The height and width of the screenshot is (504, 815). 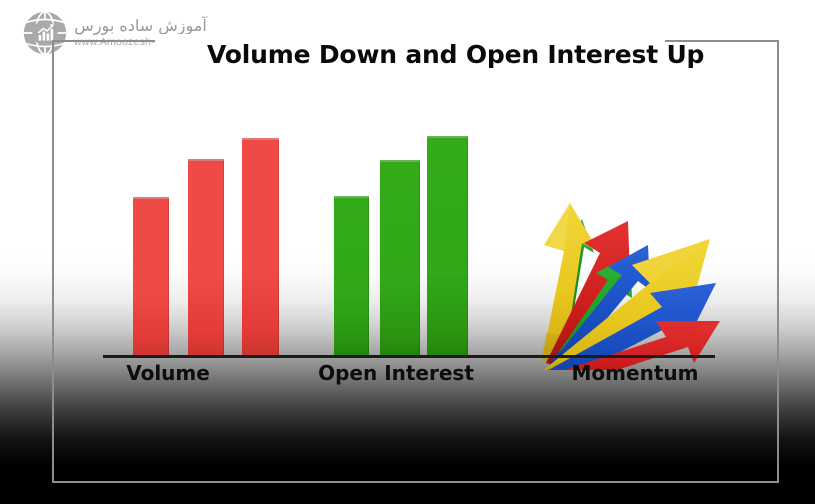 What do you see at coordinates (631, 326) in the screenshot?
I see `arrow-blue-long` at bounding box center [631, 326].